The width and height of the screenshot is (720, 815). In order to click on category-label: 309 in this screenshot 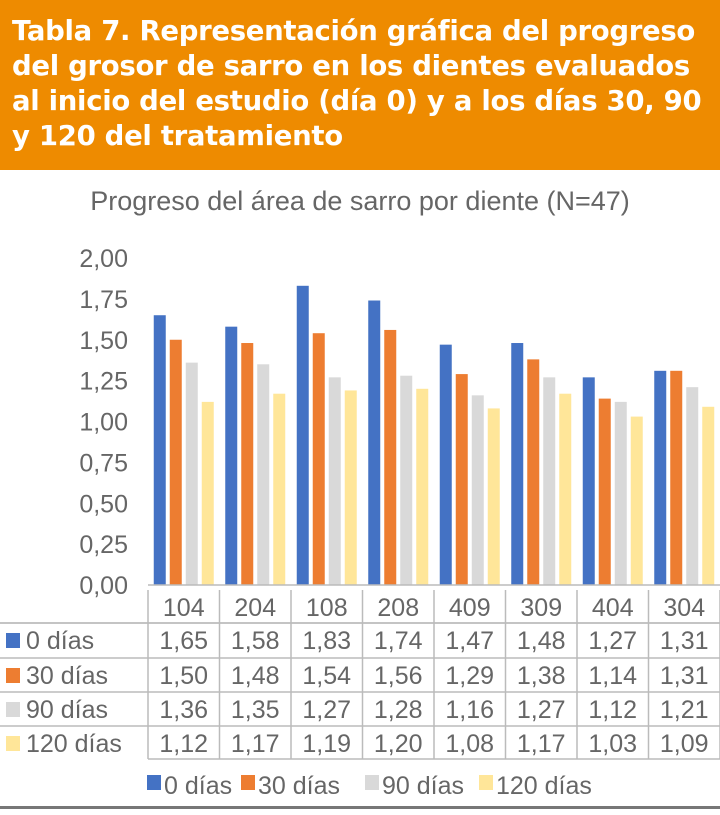, I will do `click(541, 608)`.